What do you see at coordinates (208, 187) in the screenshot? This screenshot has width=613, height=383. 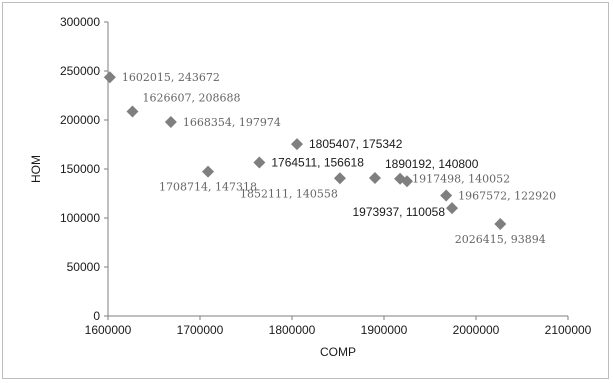 I see `data-label: 1708714, 147318` at bounding box center [208, 187].